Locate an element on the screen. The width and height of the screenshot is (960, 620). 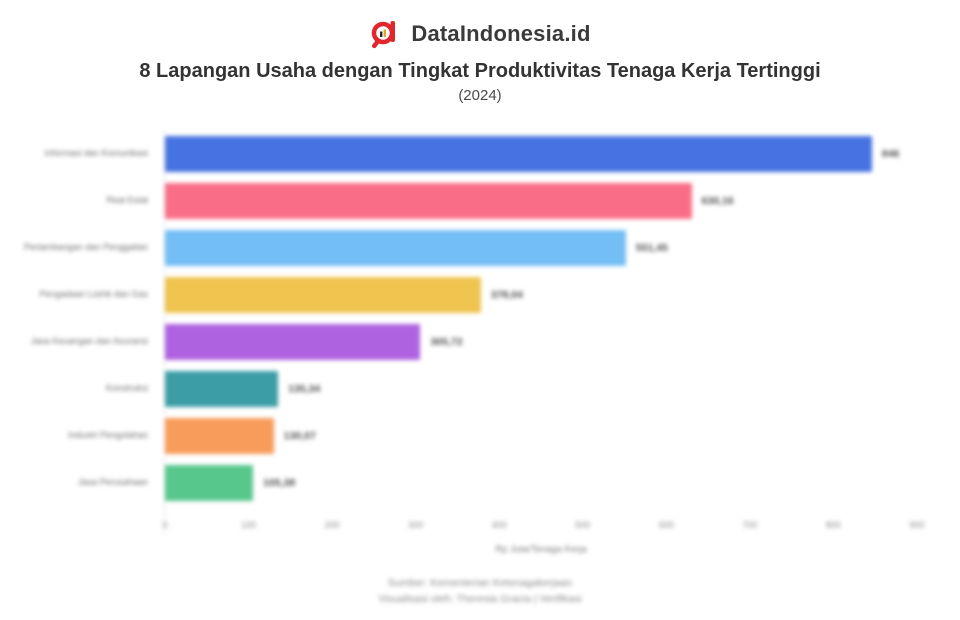
bar-track: 846 is located at coordinates (541, 153).